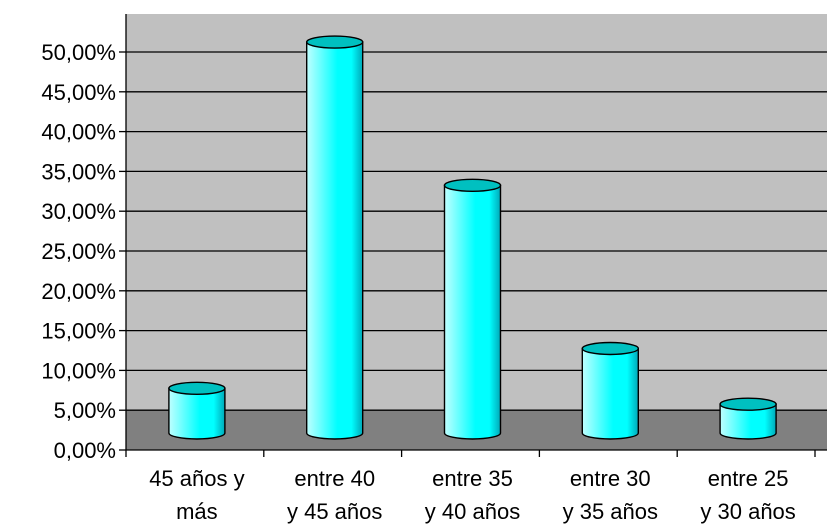  I want to click on x-category-label: y 40 años, so click(472, 511).